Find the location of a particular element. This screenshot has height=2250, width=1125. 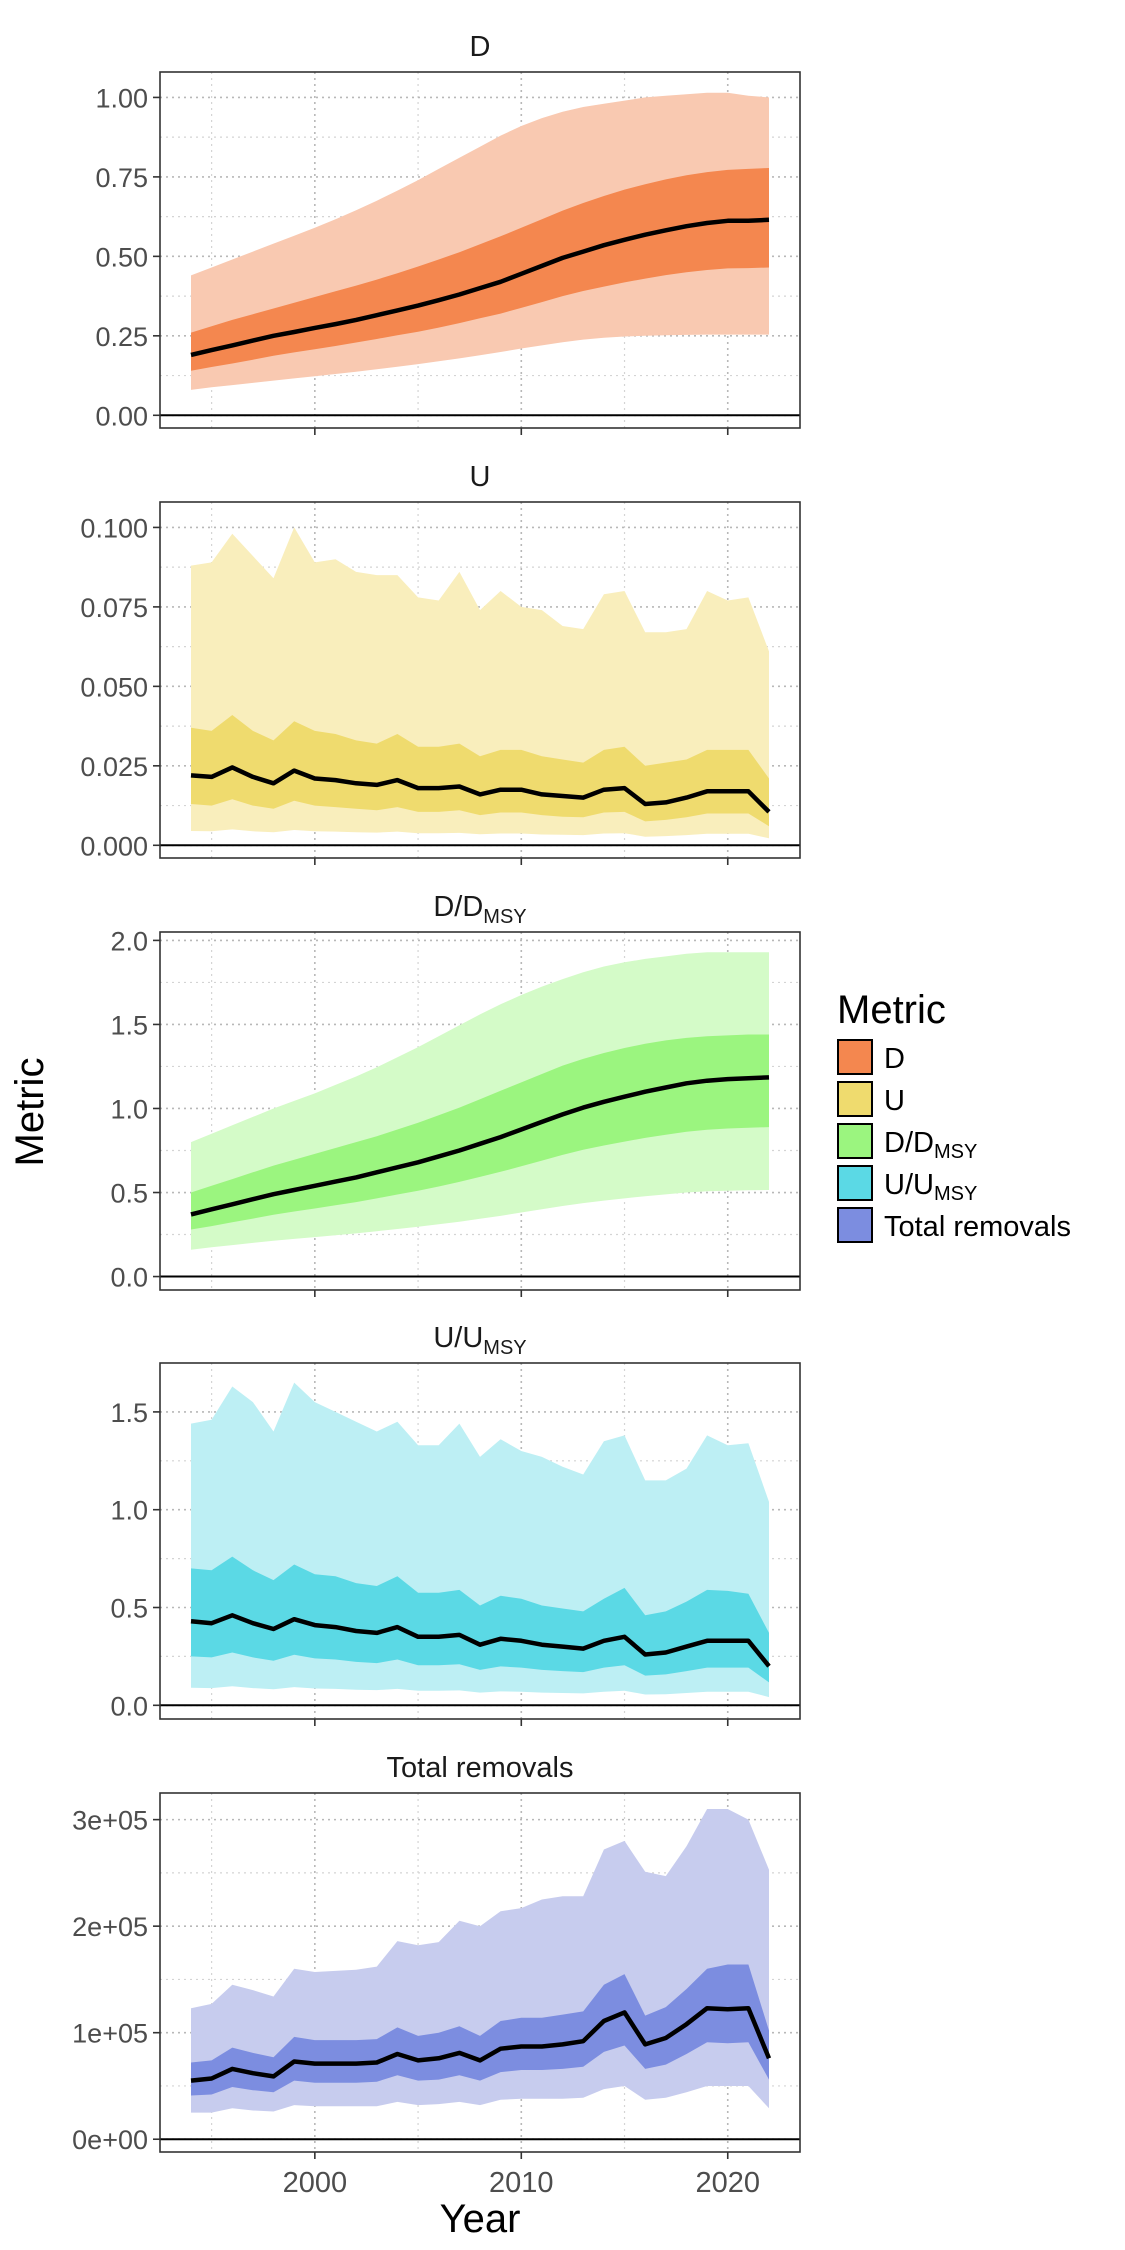

y-tick-label: 0.100 is located at coordinates (114, 528).